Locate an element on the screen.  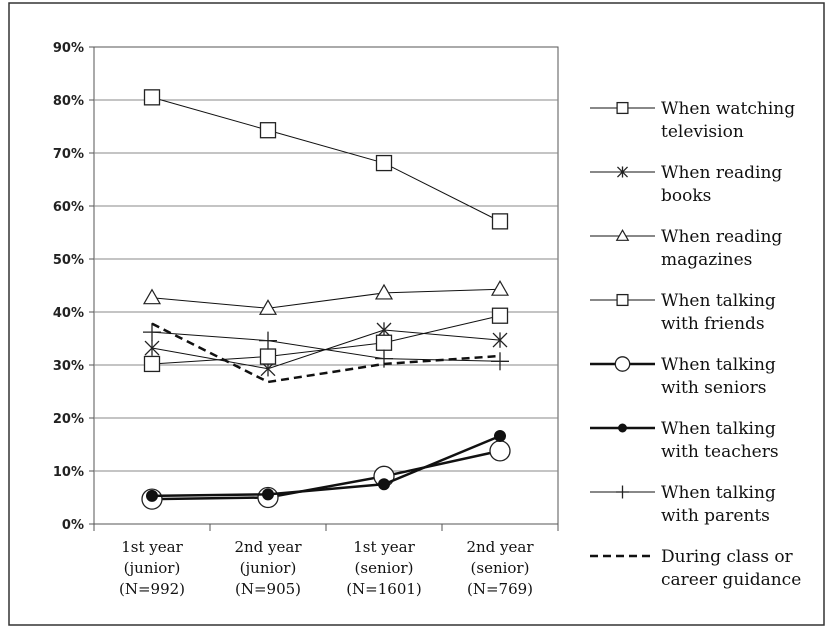
legend-item-3: When reading magazines is located at coordinates (686, 248).